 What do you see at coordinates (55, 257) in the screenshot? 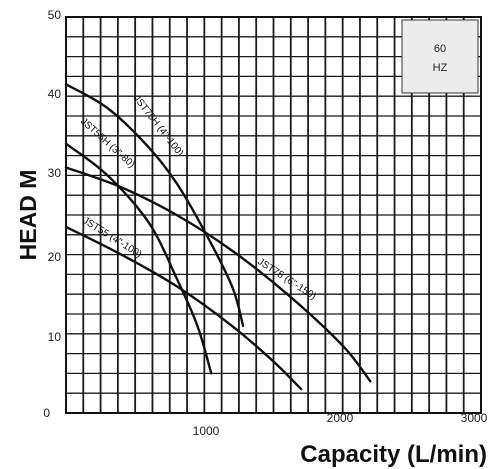
I see `y-tick-label: 20` at bounding box center [55, 257].